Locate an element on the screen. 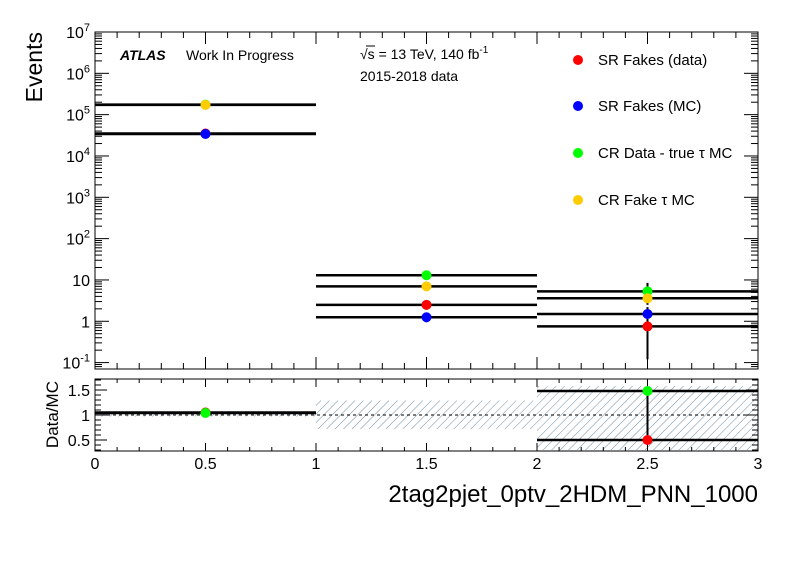 The height and width of the screenshot is (574, 798). main-y-tick-label: 10⁻¹ is located at coordinates (76, 363).